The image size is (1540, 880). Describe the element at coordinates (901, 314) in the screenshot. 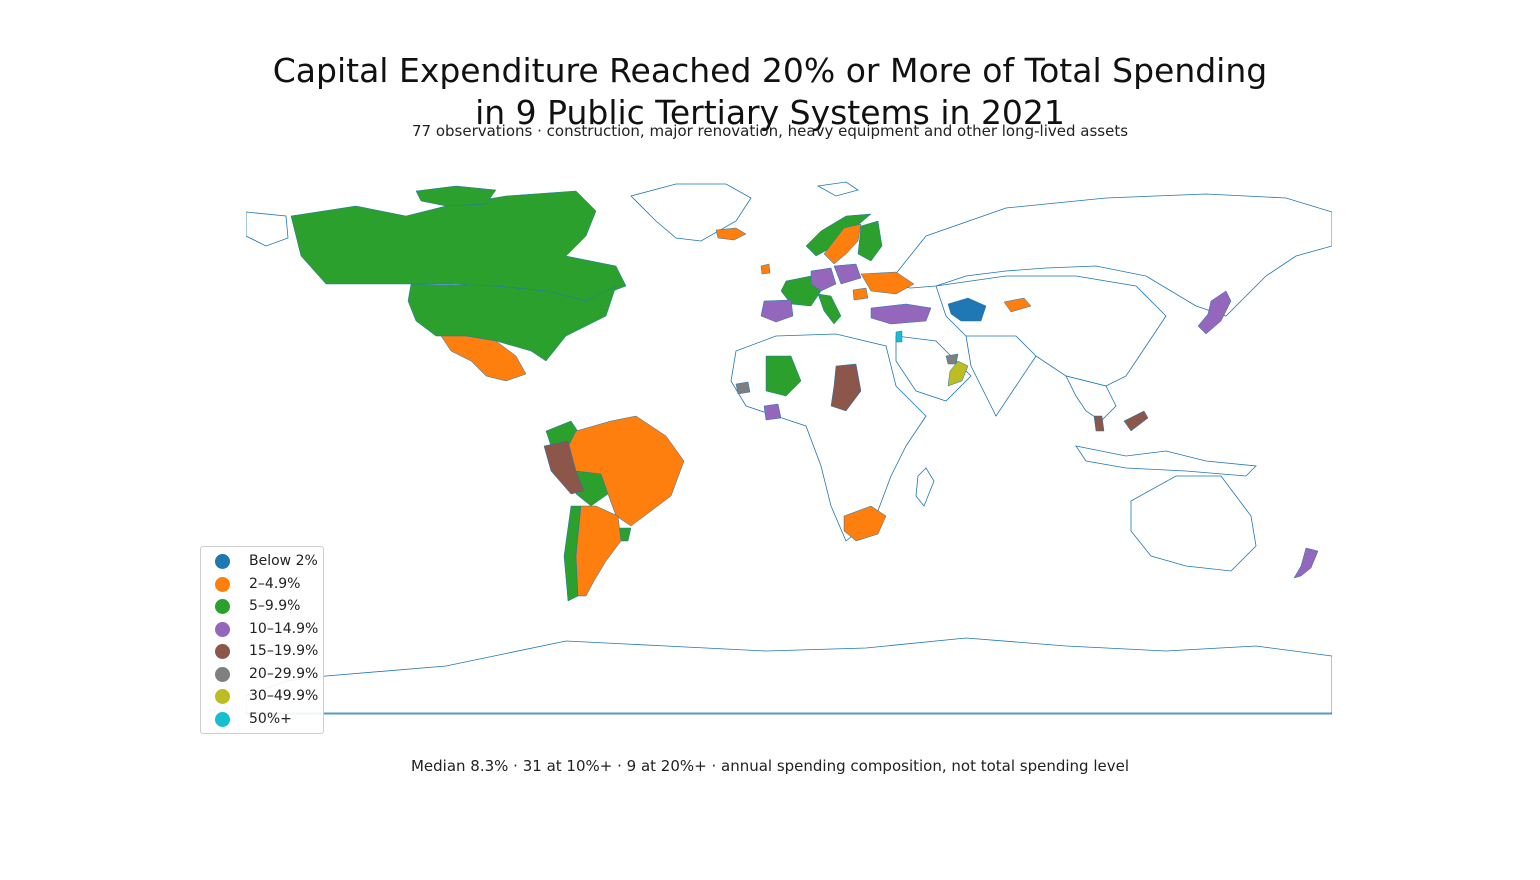

I see `region-turkey` at that location.